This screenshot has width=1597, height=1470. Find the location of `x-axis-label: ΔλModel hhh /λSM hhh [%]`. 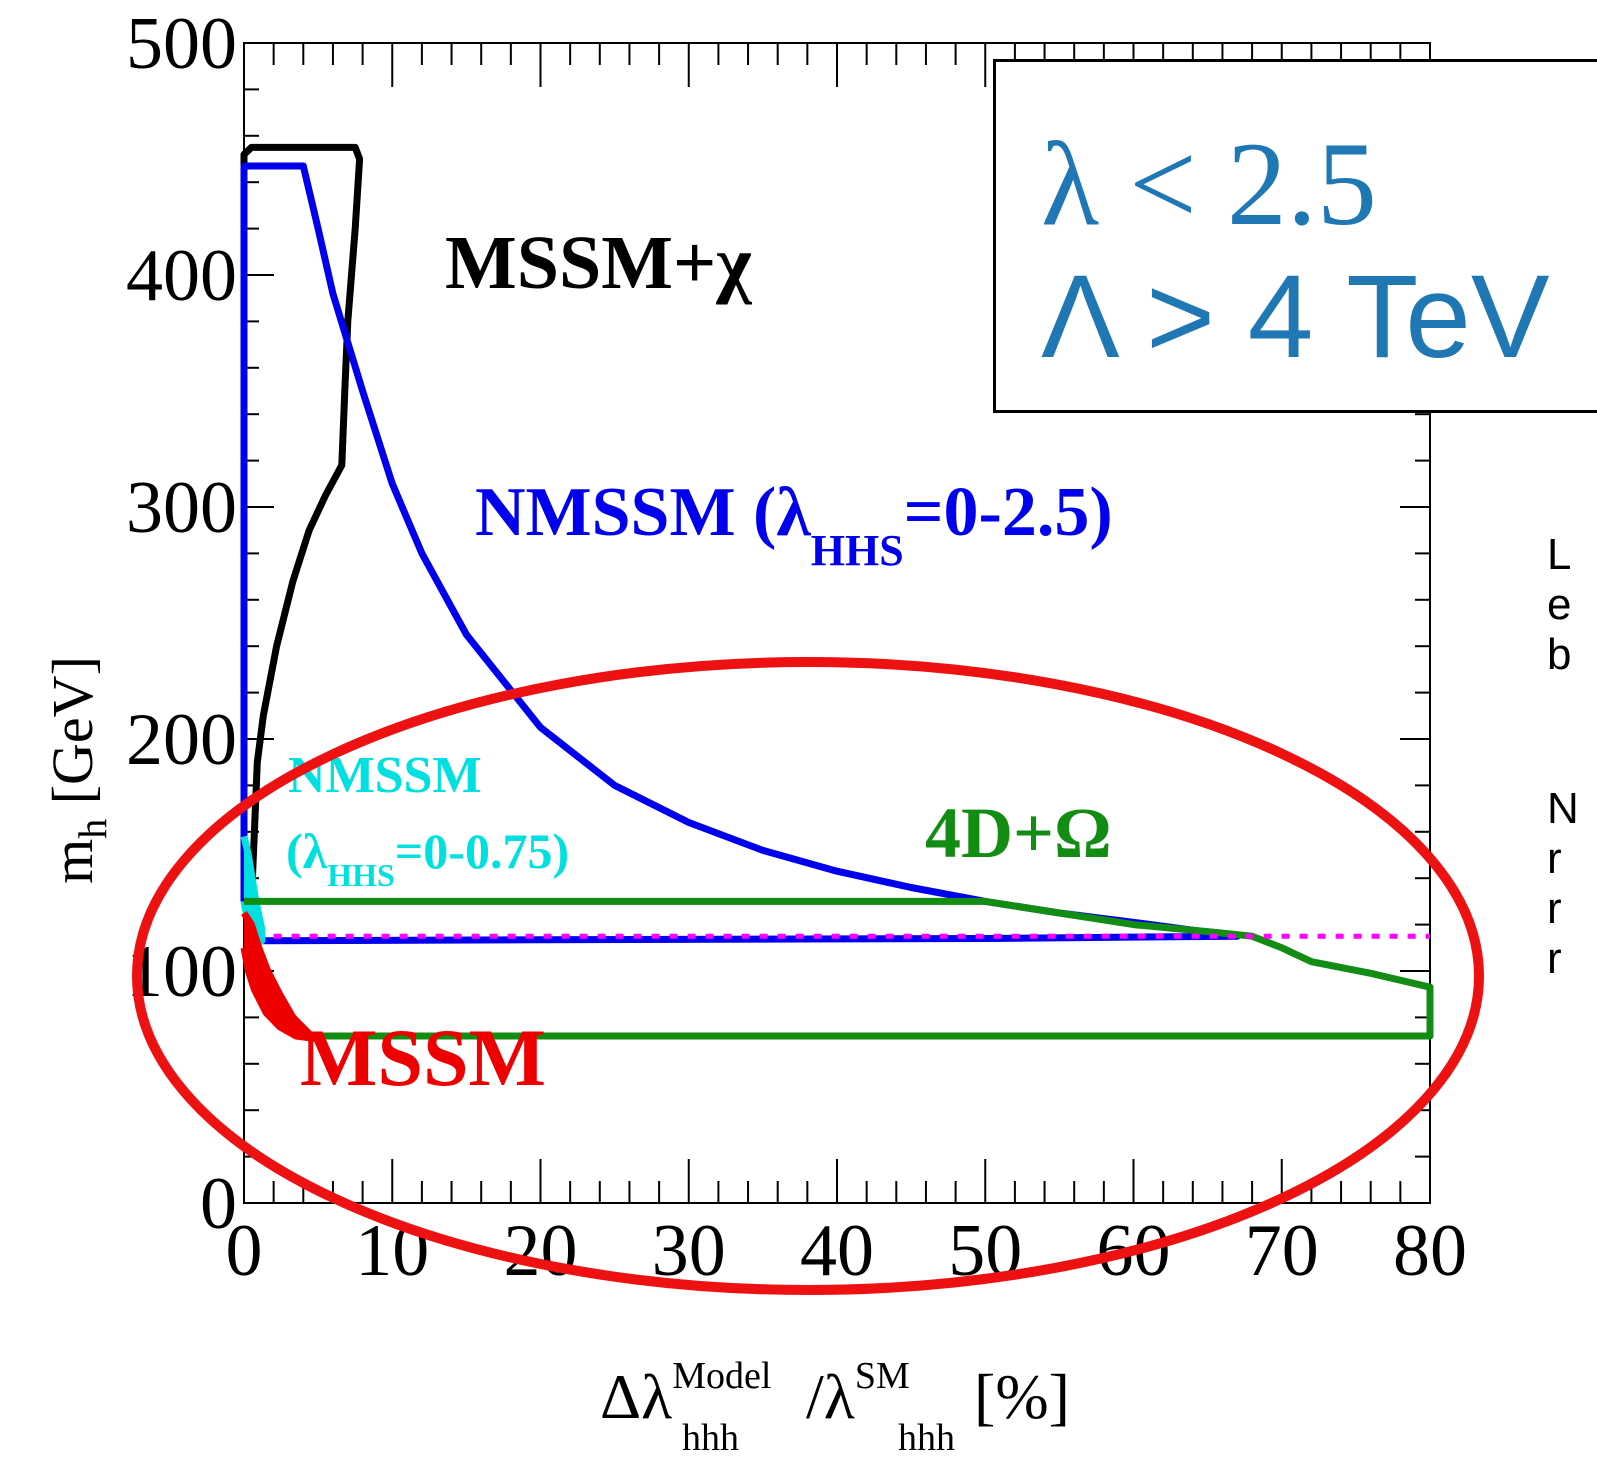

x-axis-label: ΔλModel hhh /λSM hhh [%] is located at coordinates (835, 1407).